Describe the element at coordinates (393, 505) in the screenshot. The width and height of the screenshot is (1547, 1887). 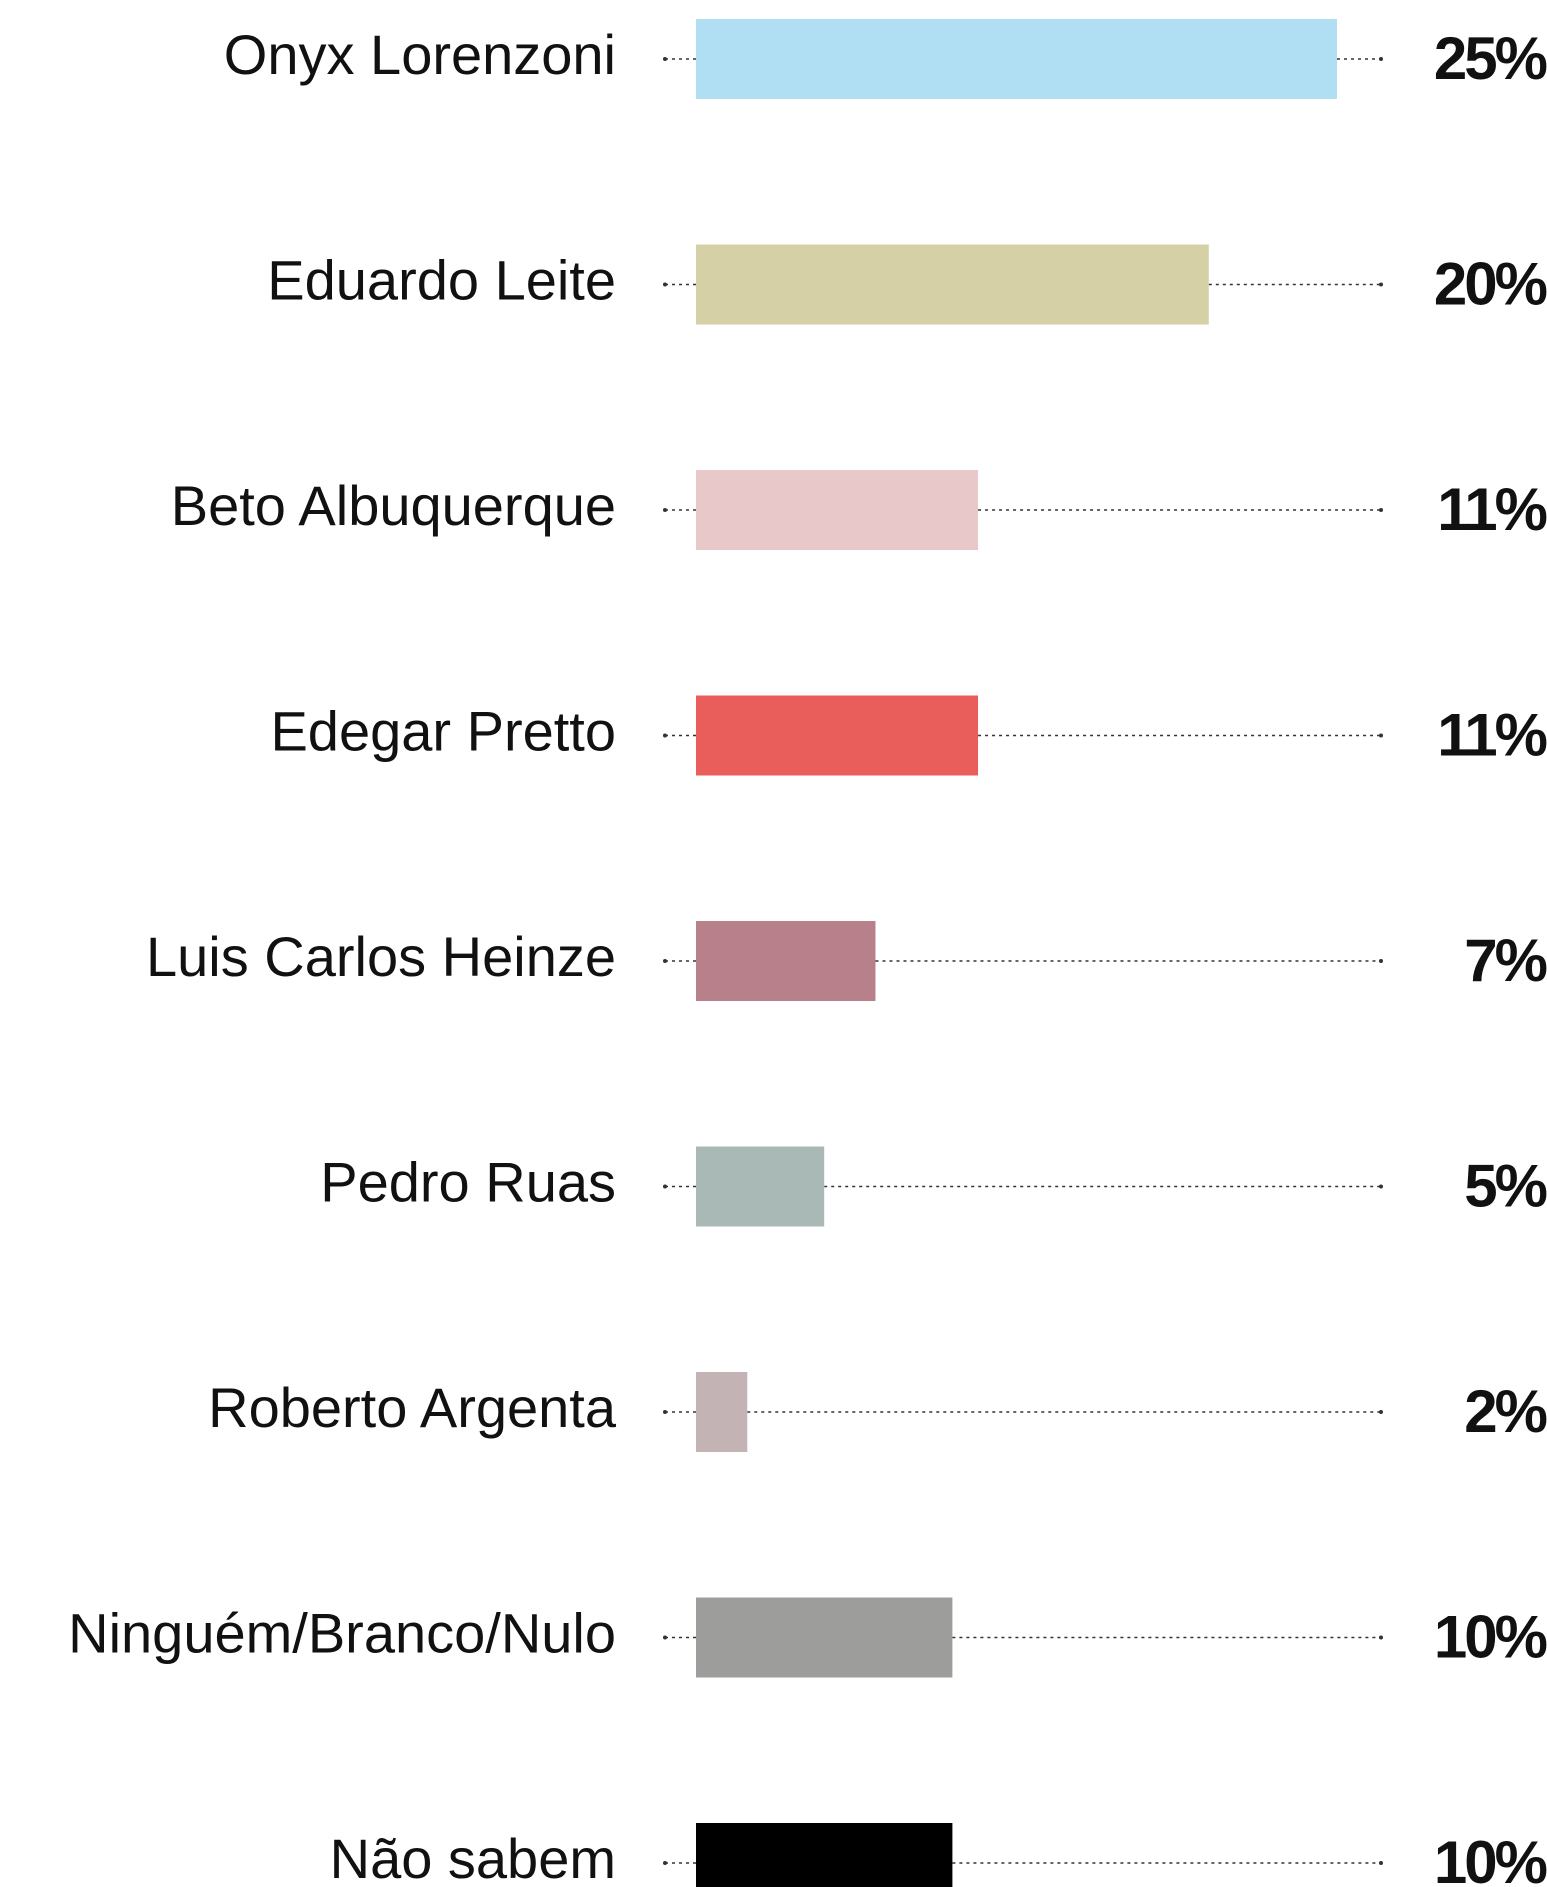
I see `category-label: Beto Albuquerque` at that location.